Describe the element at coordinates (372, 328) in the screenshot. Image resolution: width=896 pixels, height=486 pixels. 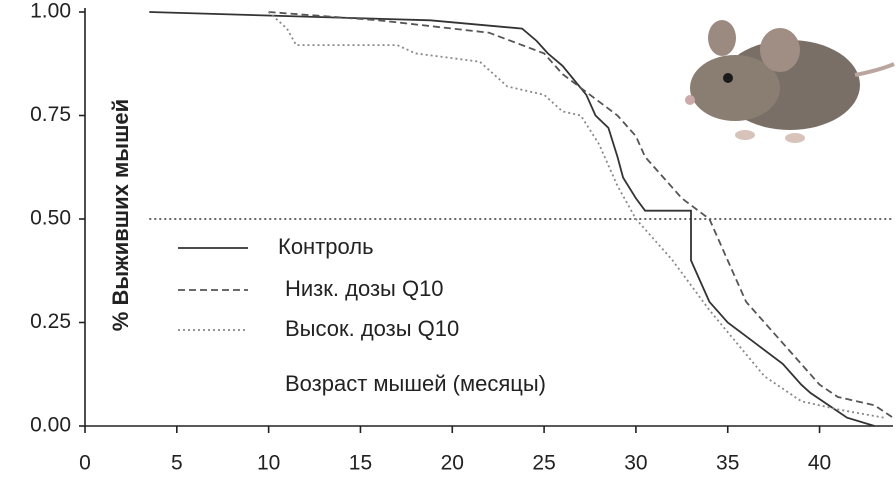
I see `legend-label: Высок. дозы Q10` at that location.